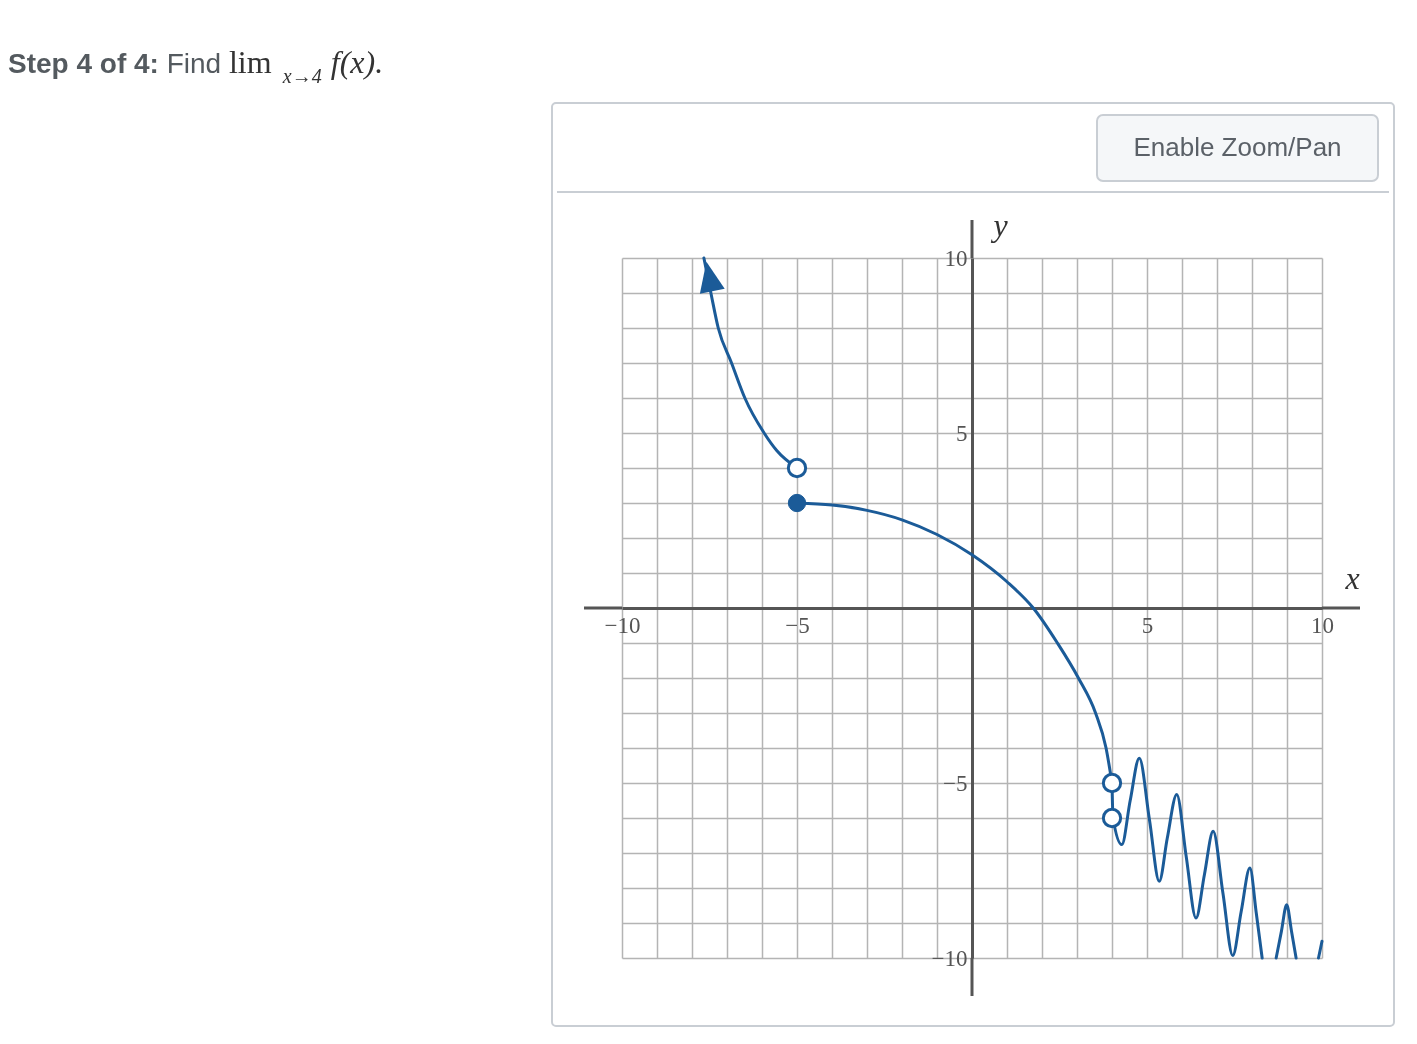 Image resolution: width=1417 pixels, height=1044 pixels. Describe the element at coordinates (956, 258) in the screenshot. I see `y-tick-label: 10` at that location.